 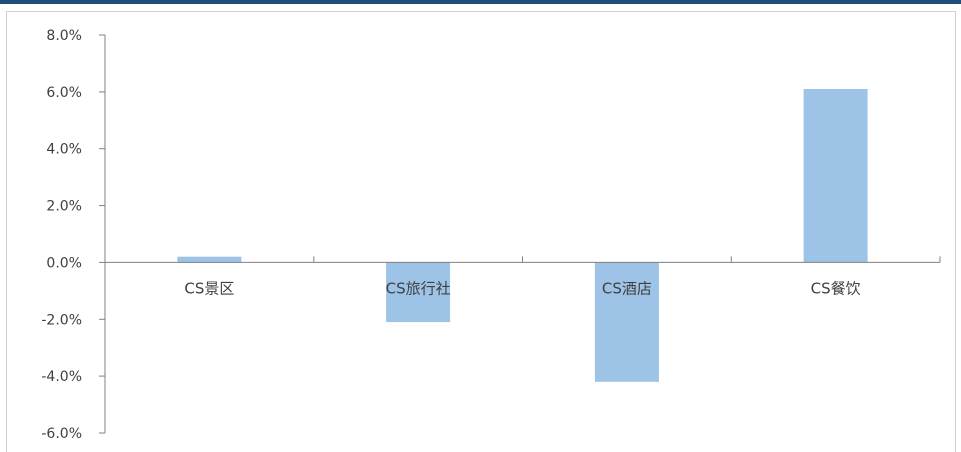 What do you see at coordinates (61, 320) in the screenshot?
I see `y-tick-label: -2.0%` at bounding box center [61, 320].